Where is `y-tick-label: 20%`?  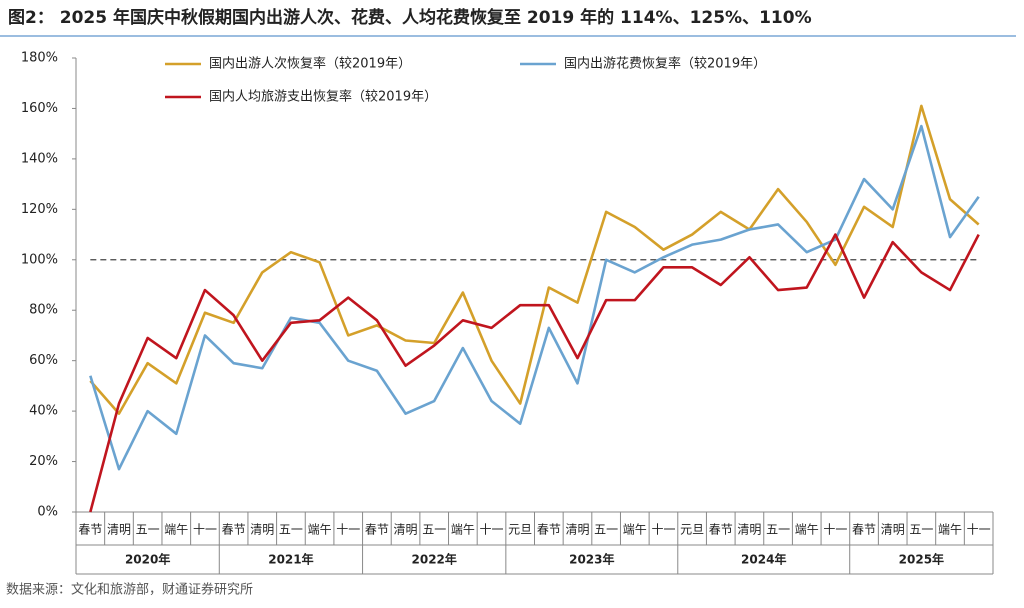
y-tick-label: 20% is located at coordinates (43, 461).